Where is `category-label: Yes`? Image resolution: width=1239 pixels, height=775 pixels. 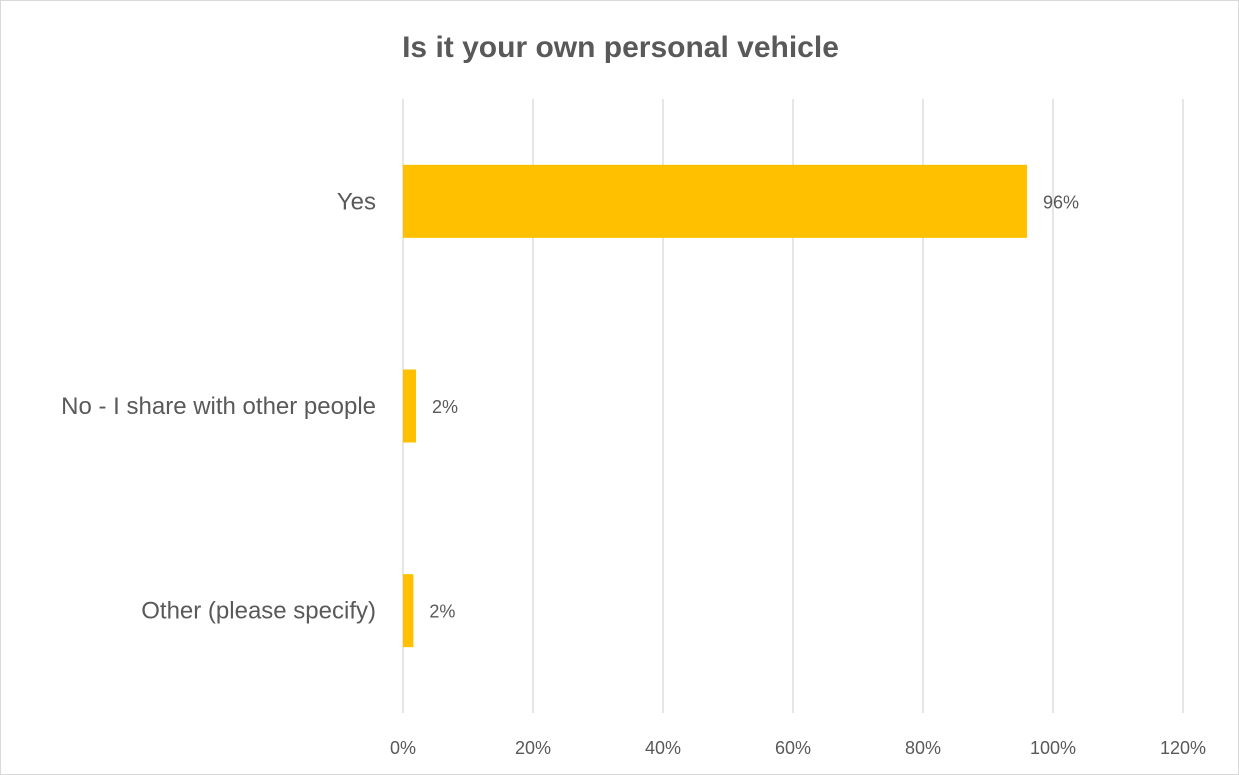 category-label: Yes is located at coordinates (356, 201).